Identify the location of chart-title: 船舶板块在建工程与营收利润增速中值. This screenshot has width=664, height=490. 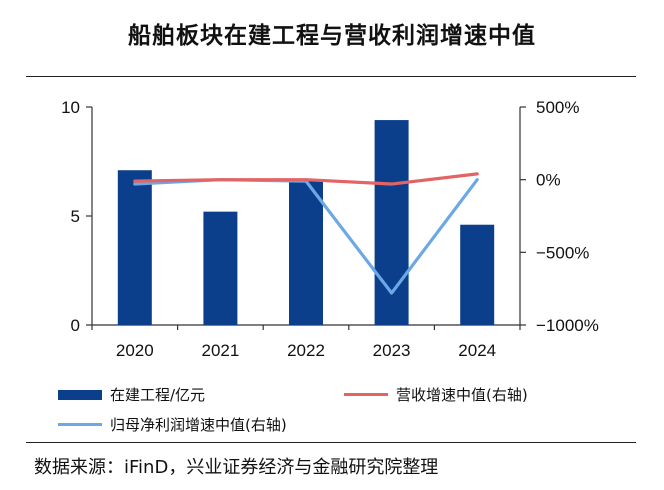
(332, 36).